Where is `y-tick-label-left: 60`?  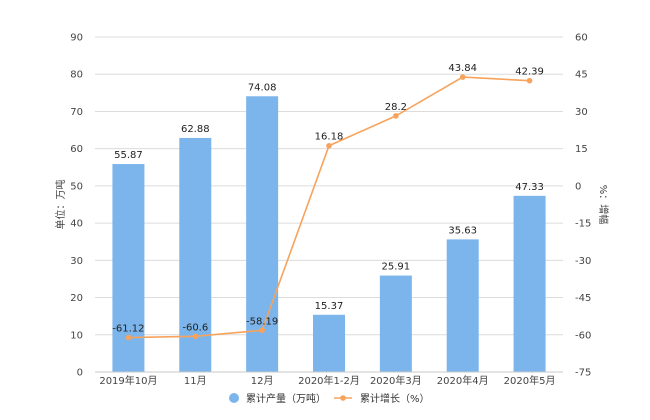 y-tick-label-left: 60 is located at coordinates (76, 149).